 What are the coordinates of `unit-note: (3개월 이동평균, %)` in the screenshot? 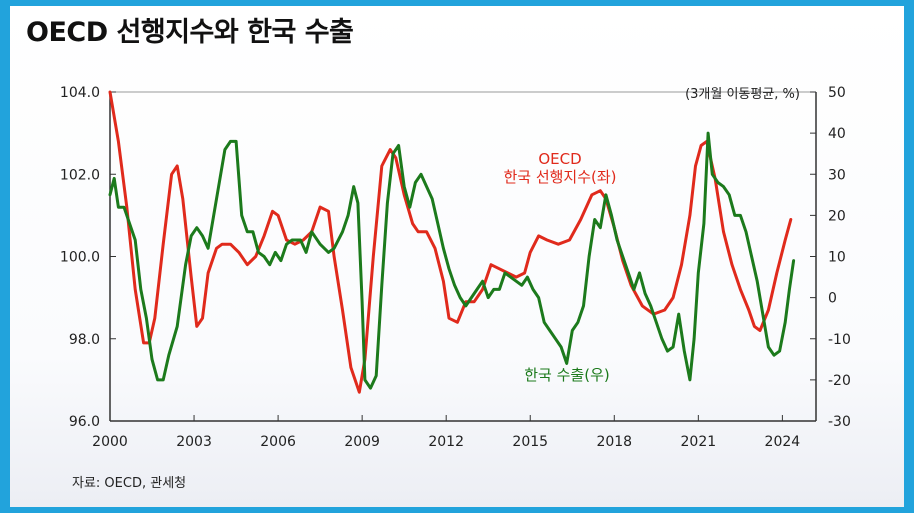 It's located at (742, 94).